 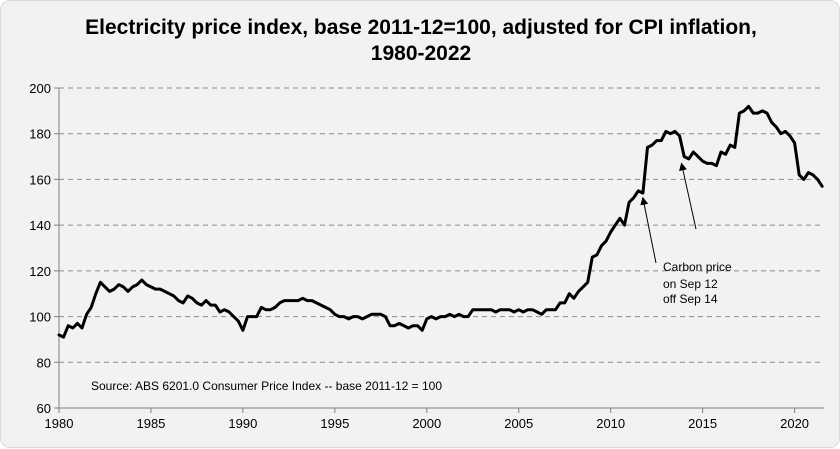 What do you see at coordinates (40, 271) in the screenshot?
I see `y-tick-label: 120` at bounding box center [40, 271].